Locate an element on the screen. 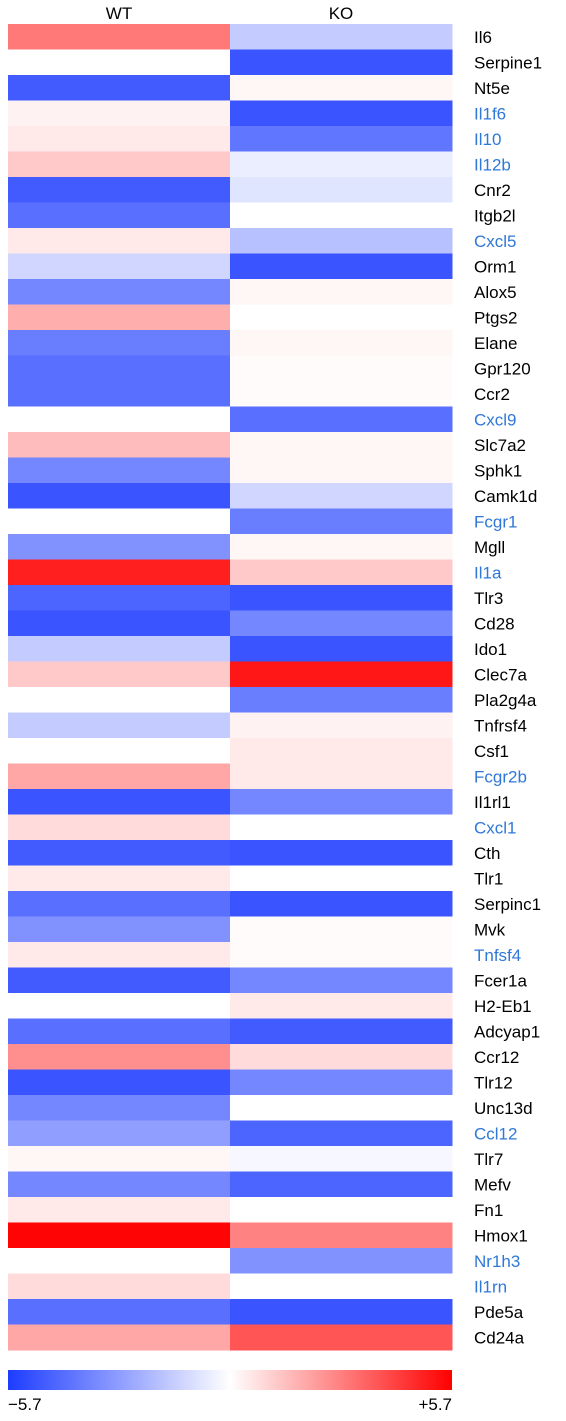  heatmap-cell-hmox1-ko is located at coordinates (341, 1235).